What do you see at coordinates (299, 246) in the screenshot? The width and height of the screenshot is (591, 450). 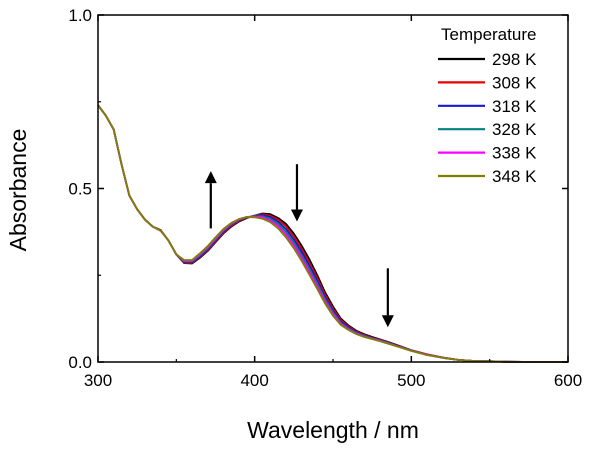 I see `annotation-arrows` at bounding box center [299, 246].